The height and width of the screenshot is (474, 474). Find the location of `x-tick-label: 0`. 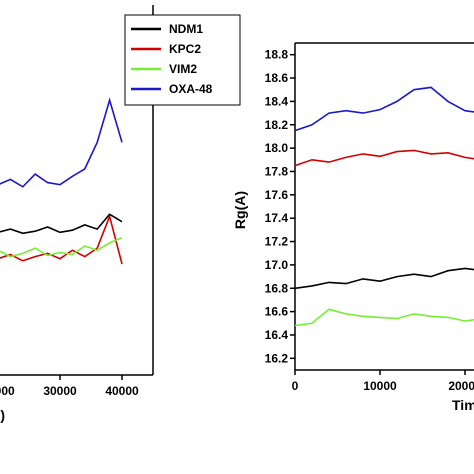

x-tick-label: 0 is located at coordinates (295, 386).